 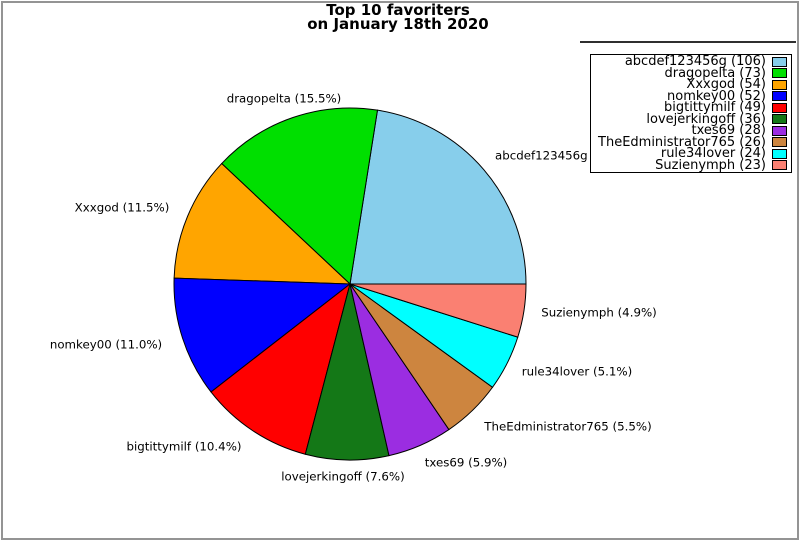 I want to click on slice-label-TheEdministrator765: TheEdministrator765 (5.5%), so click(x=568, y=426).